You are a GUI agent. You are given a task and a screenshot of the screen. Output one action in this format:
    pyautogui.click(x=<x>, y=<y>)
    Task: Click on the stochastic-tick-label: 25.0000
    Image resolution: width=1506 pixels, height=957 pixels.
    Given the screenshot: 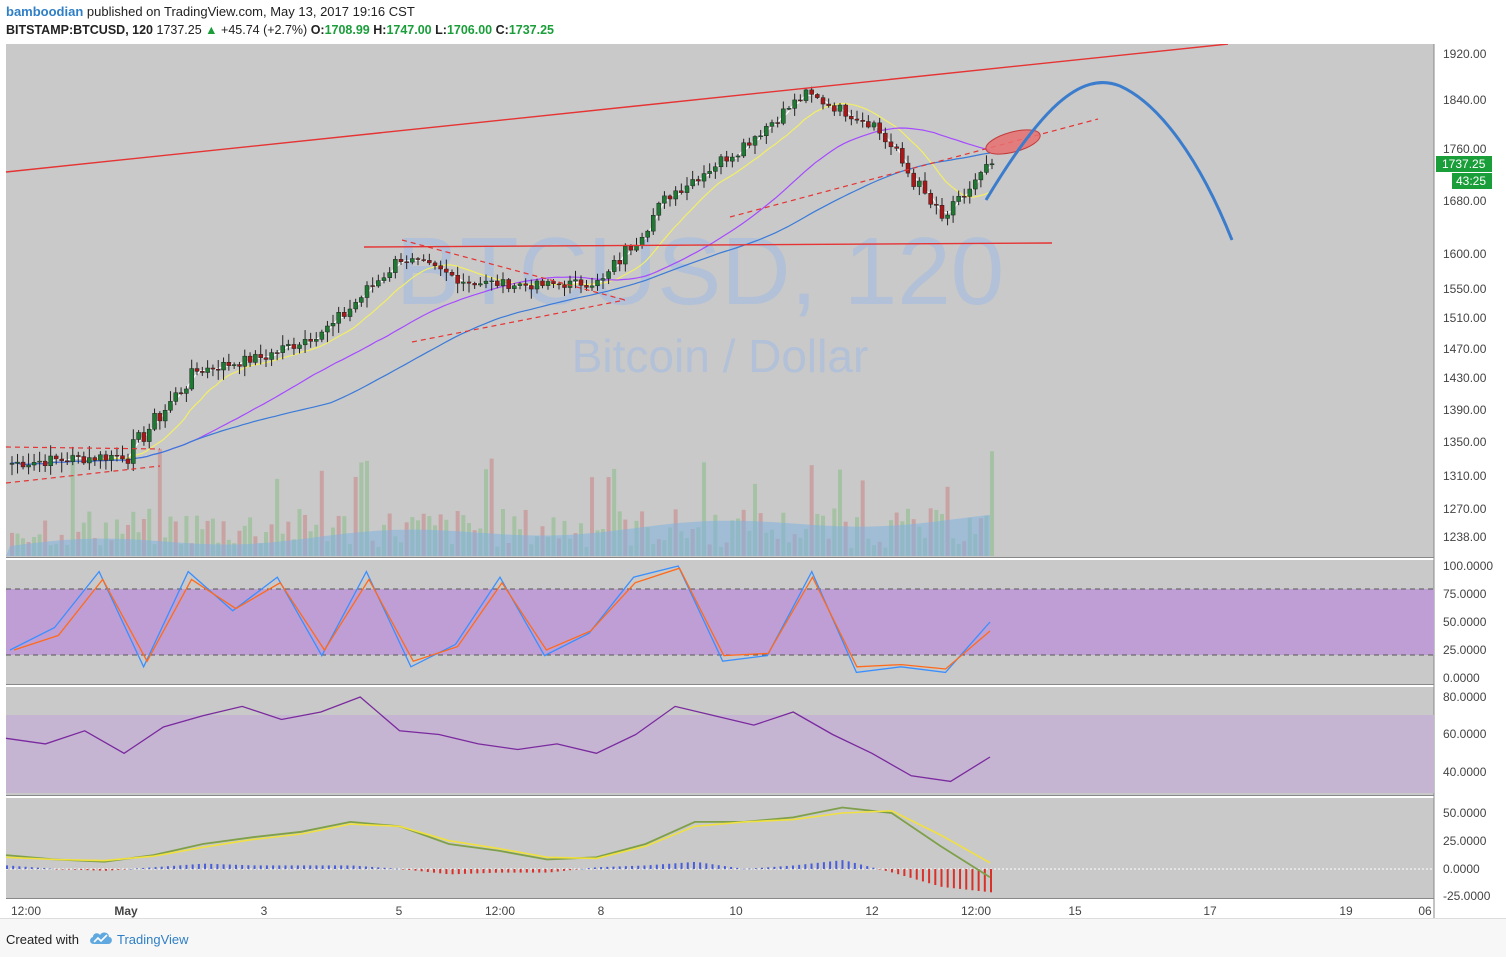 What is the action you would take?
    pyautogui.click(x=1465, y=650)
    